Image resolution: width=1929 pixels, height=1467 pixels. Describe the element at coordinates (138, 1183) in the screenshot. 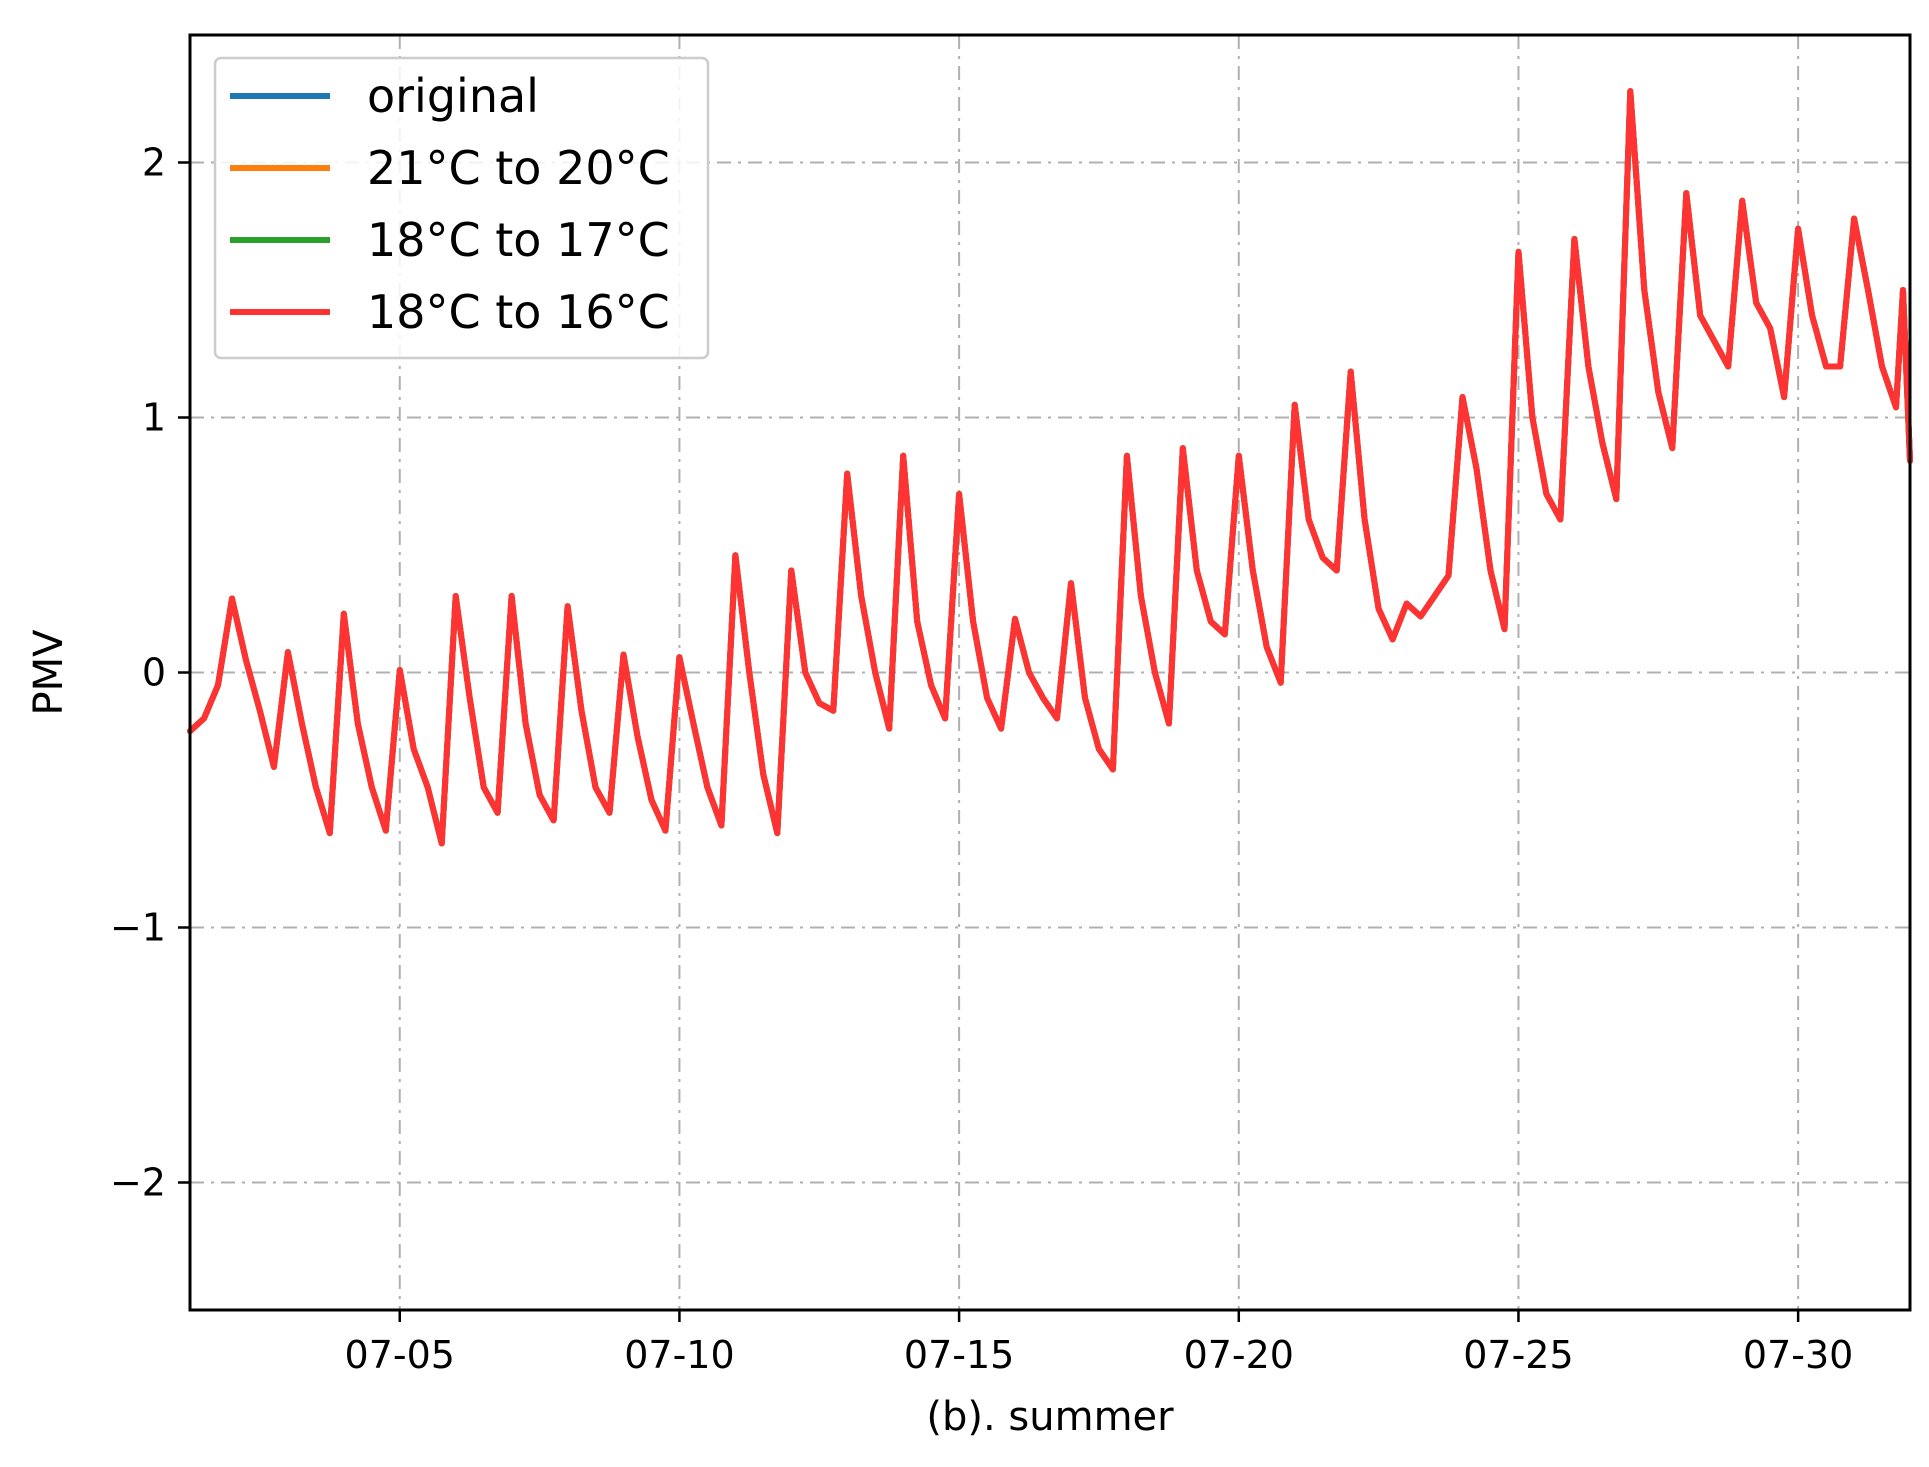

I see `y-tick-label: −2` at that location.